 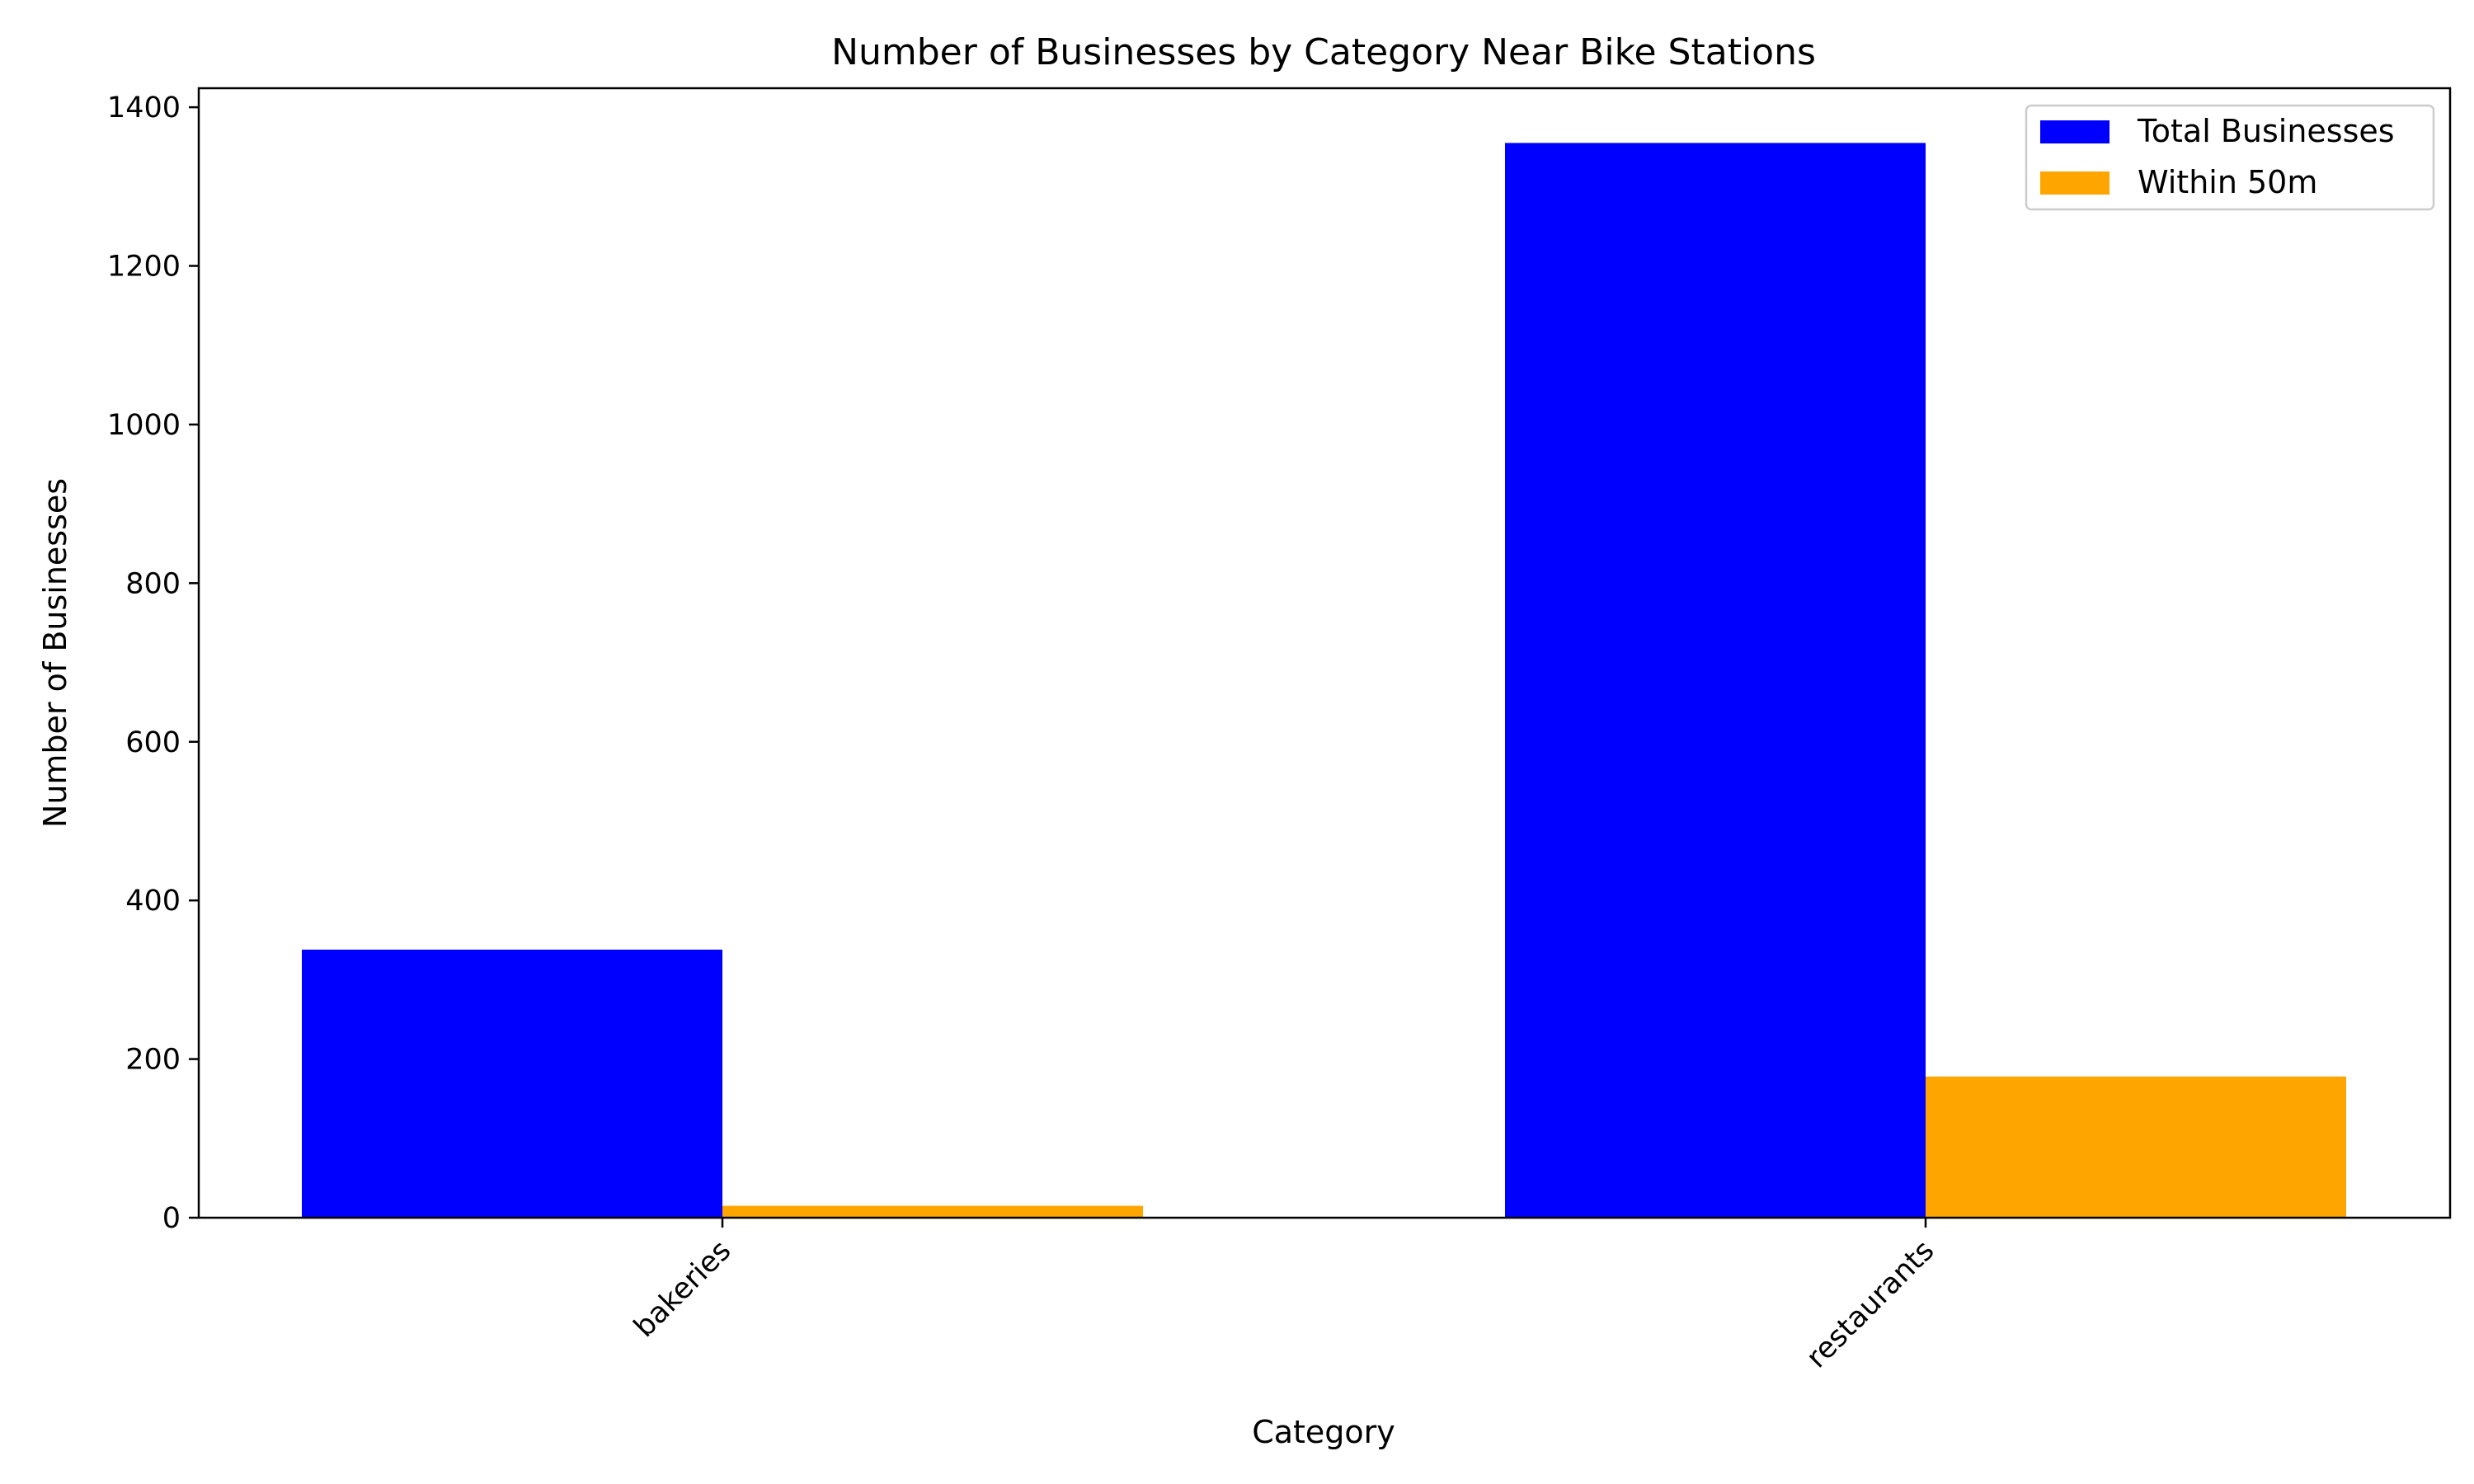 What do you see at coordinates (2136, 1147) in the screenshot?
I see `bar-within-50m-restaurants` at bounding box center [2136, 1147].